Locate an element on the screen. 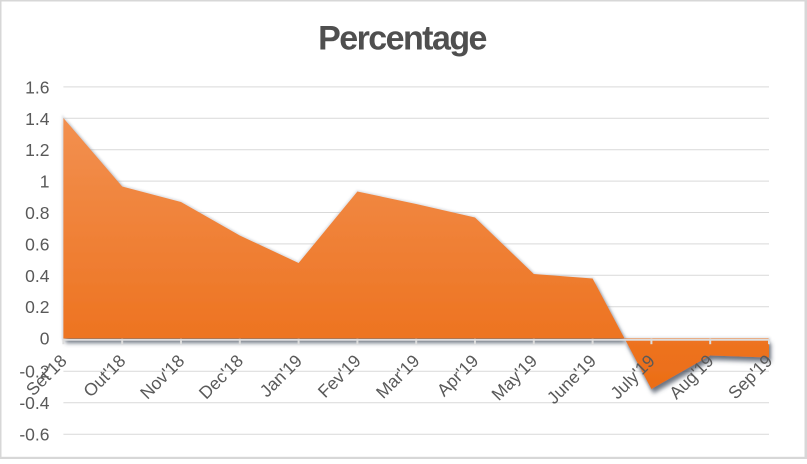  svg-text: Percentage is located at coordinates (402, 39).